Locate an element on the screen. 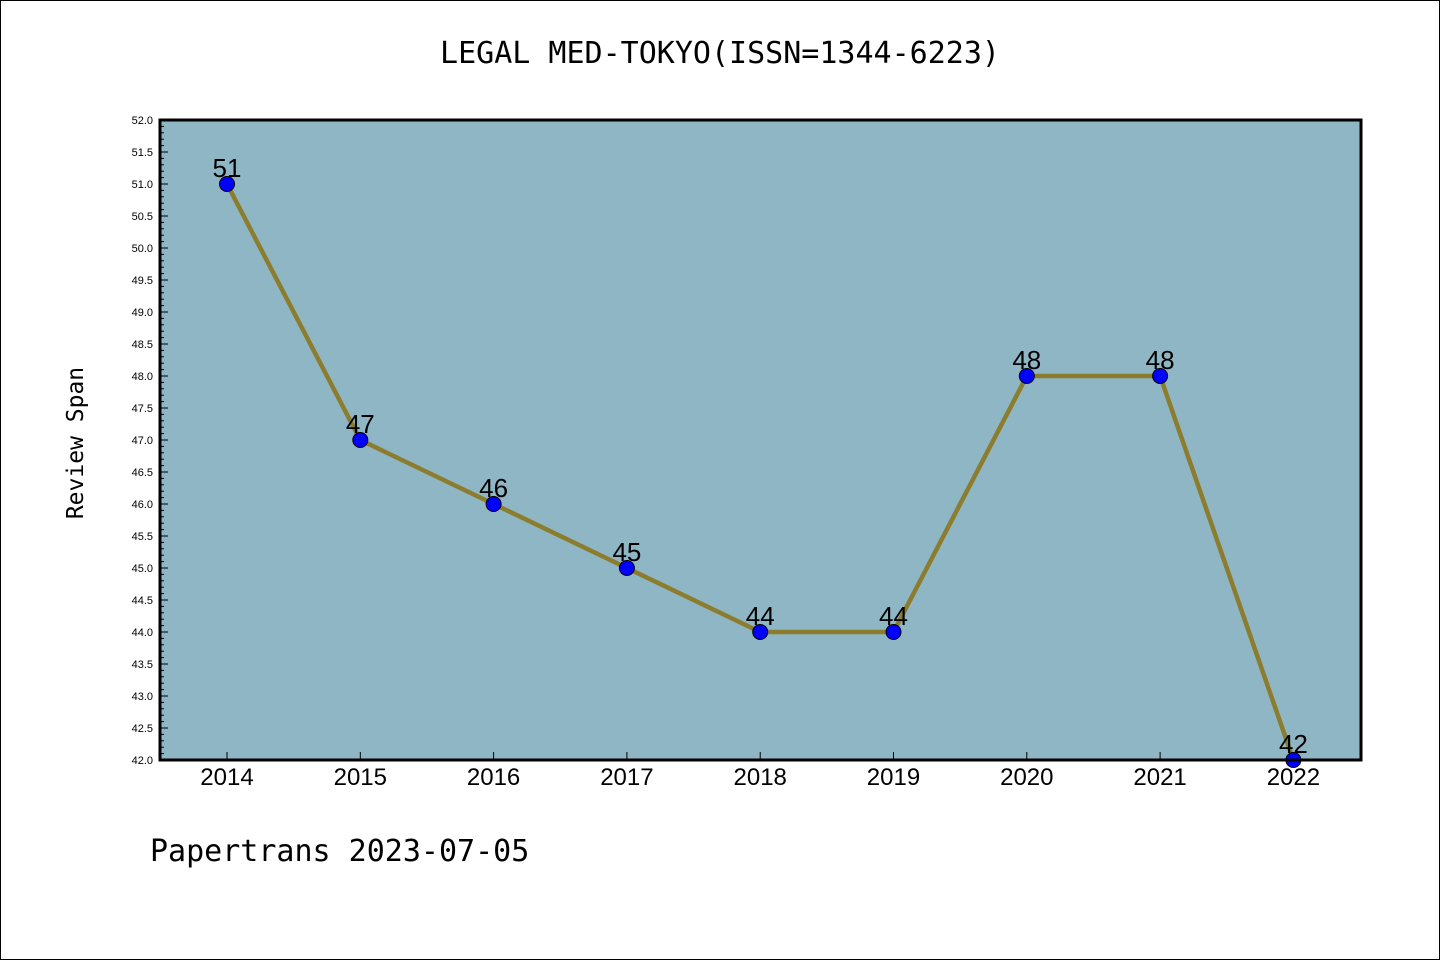 The image size is (1440, 960). x-tick-label: 2020 is located at coordinates (1026, 777).